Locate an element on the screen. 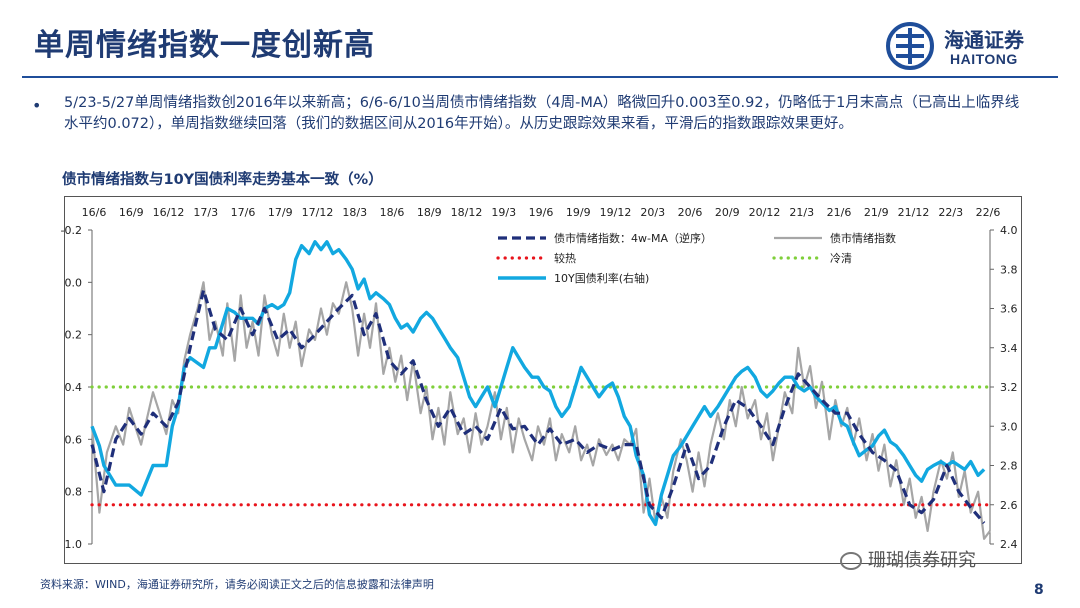 The width and height of the screenshot is (1080, 608). x-tick-label: 21/9 is located at coordinates (876, 212).